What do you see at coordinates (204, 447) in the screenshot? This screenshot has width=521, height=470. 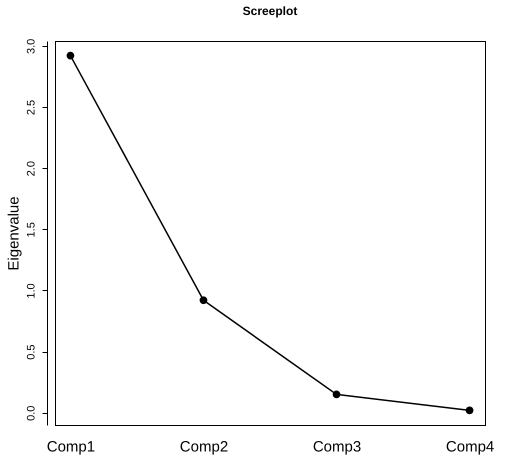 I see `x-tick-label: Comp2` at bounding box center [204, 447].